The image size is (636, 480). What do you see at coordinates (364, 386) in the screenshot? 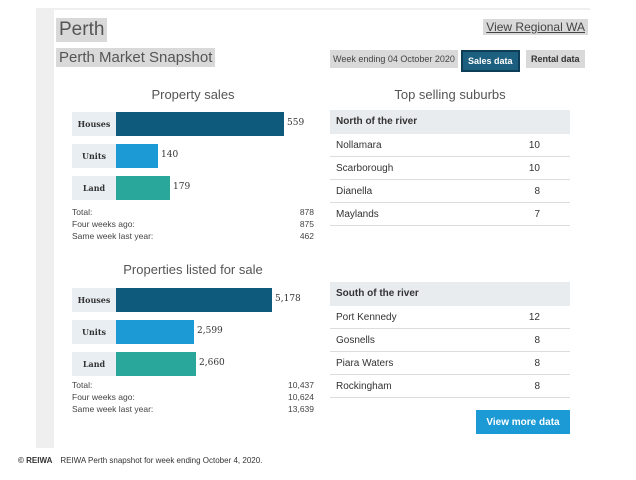
I see `suburb-name: Rockingham` at bounding box center [364, 386].